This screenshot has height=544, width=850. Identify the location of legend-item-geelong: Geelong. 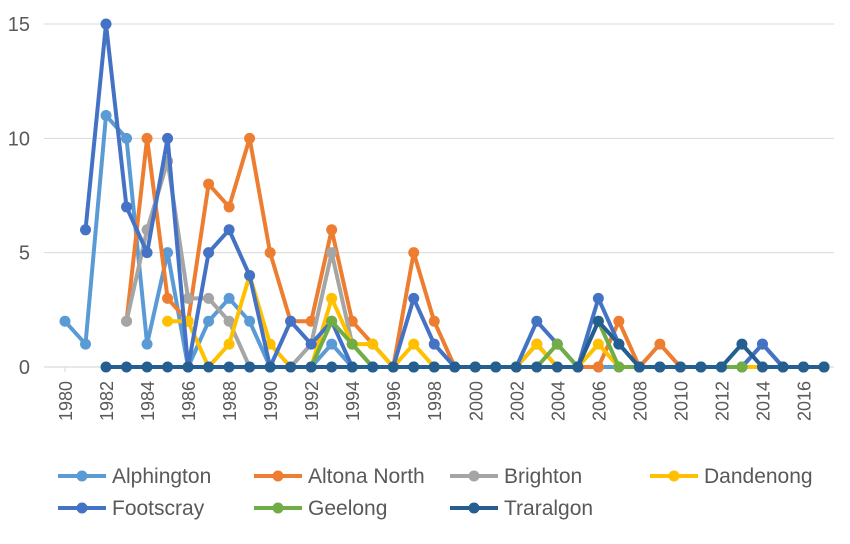
(320, 508).